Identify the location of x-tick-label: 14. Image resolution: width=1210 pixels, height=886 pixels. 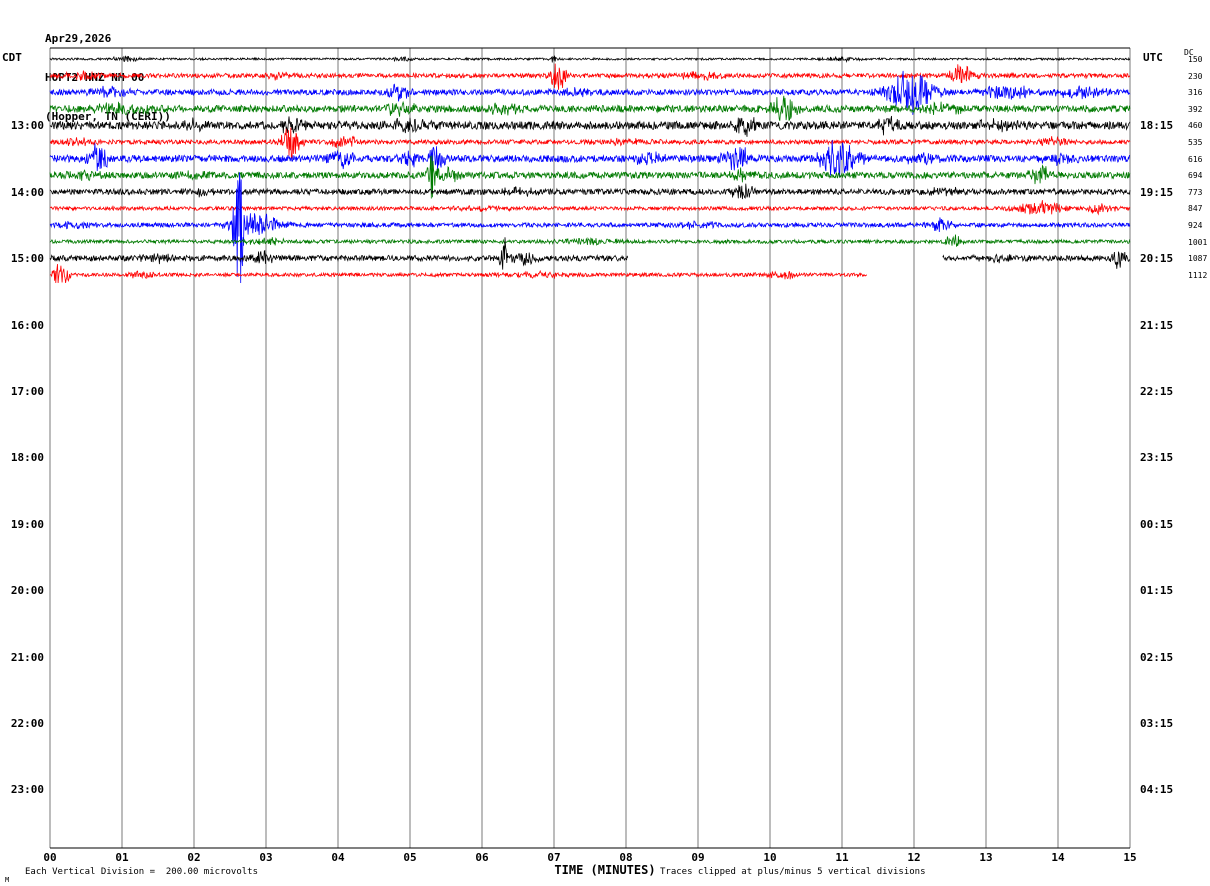
(1058, 857).